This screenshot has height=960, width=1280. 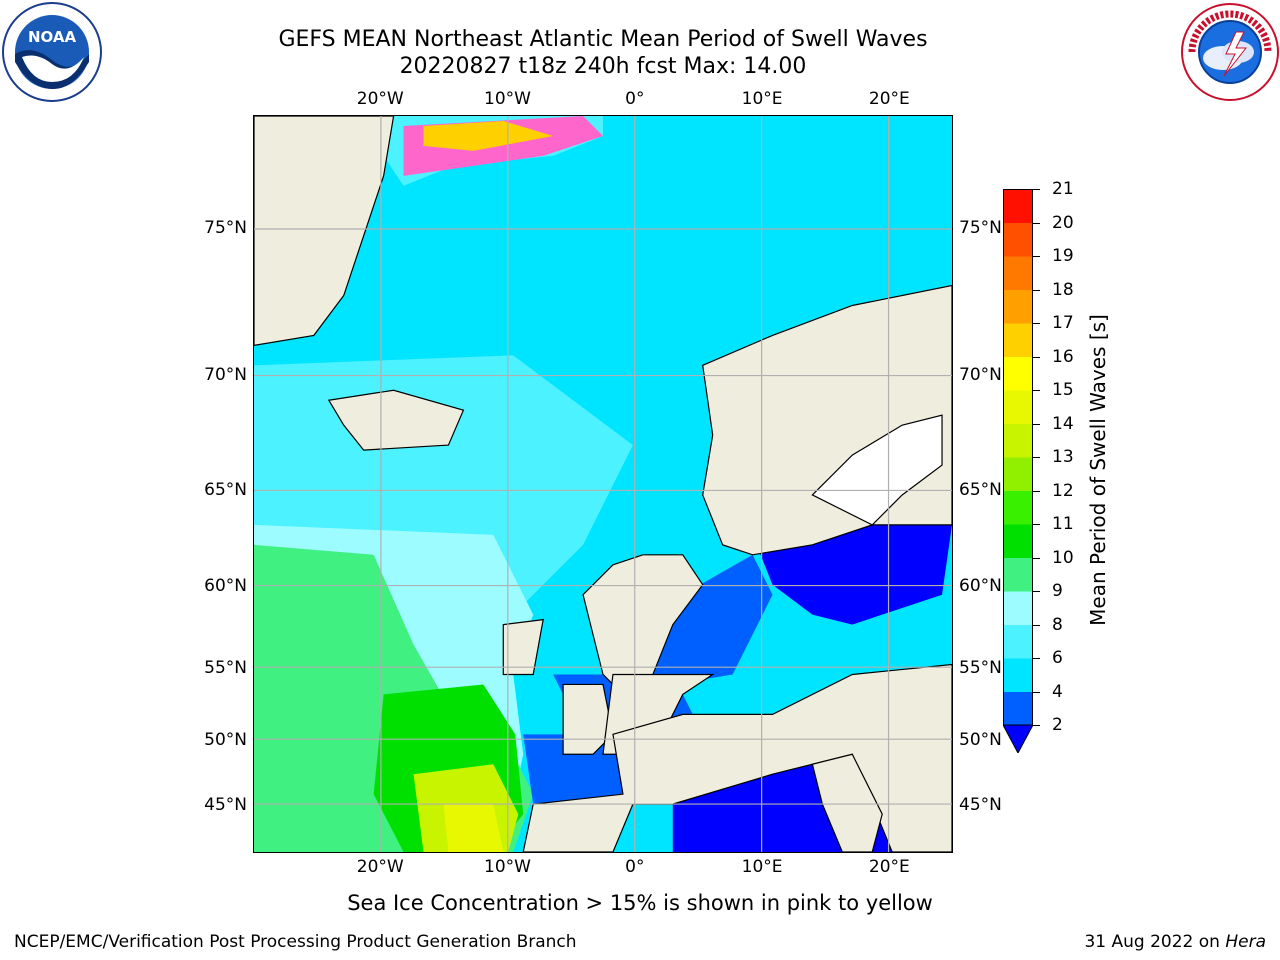 What do you see at coordinates (1063, 557) in the screenshot?
I see `colorbar-tick-label: 10` at bounding box center [1063, 557].